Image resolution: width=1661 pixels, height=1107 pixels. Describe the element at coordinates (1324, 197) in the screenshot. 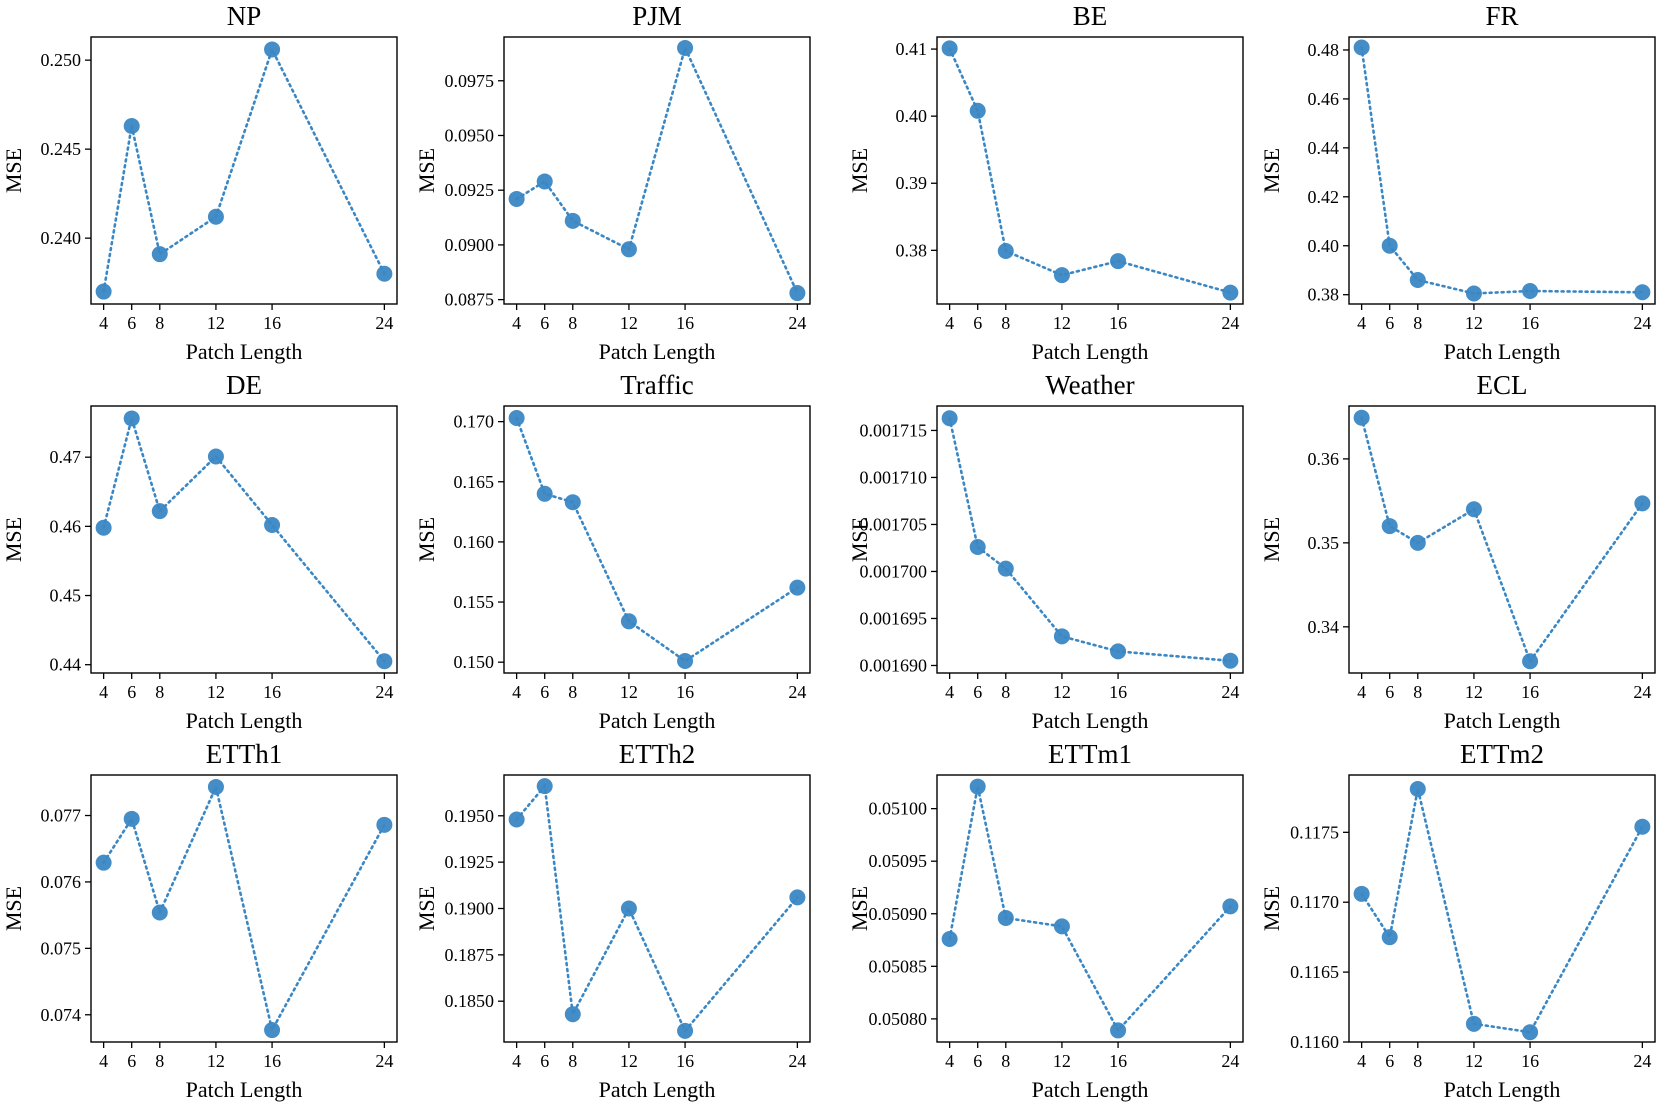

I see `y-tick-label: 0.42` at that location.